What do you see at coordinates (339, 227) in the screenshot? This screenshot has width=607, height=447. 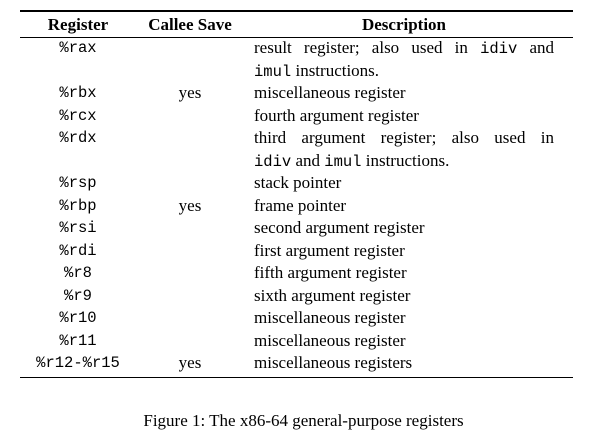 I see `description-text: second argument register` at bounding box center [339, 227].